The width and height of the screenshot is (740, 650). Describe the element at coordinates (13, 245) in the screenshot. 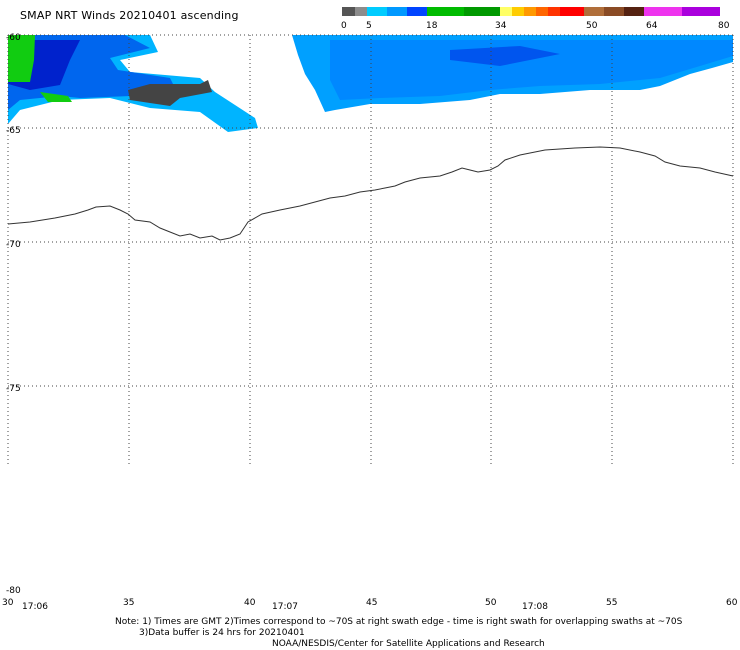

I see `latitude-label: -70` at that location.